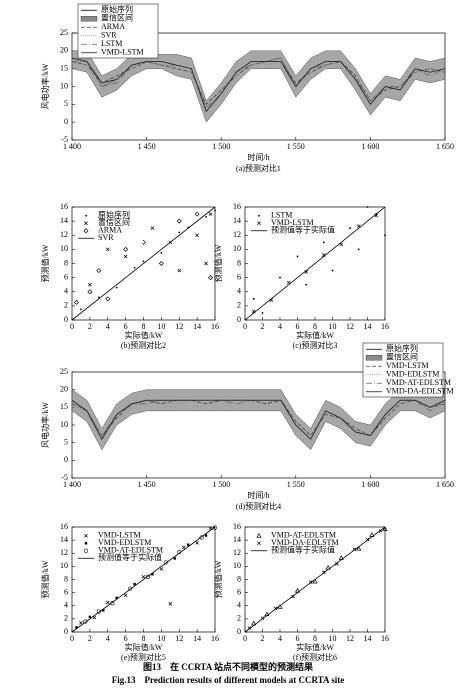  I want to click on legend-label: LSTM, so click(281, 215).